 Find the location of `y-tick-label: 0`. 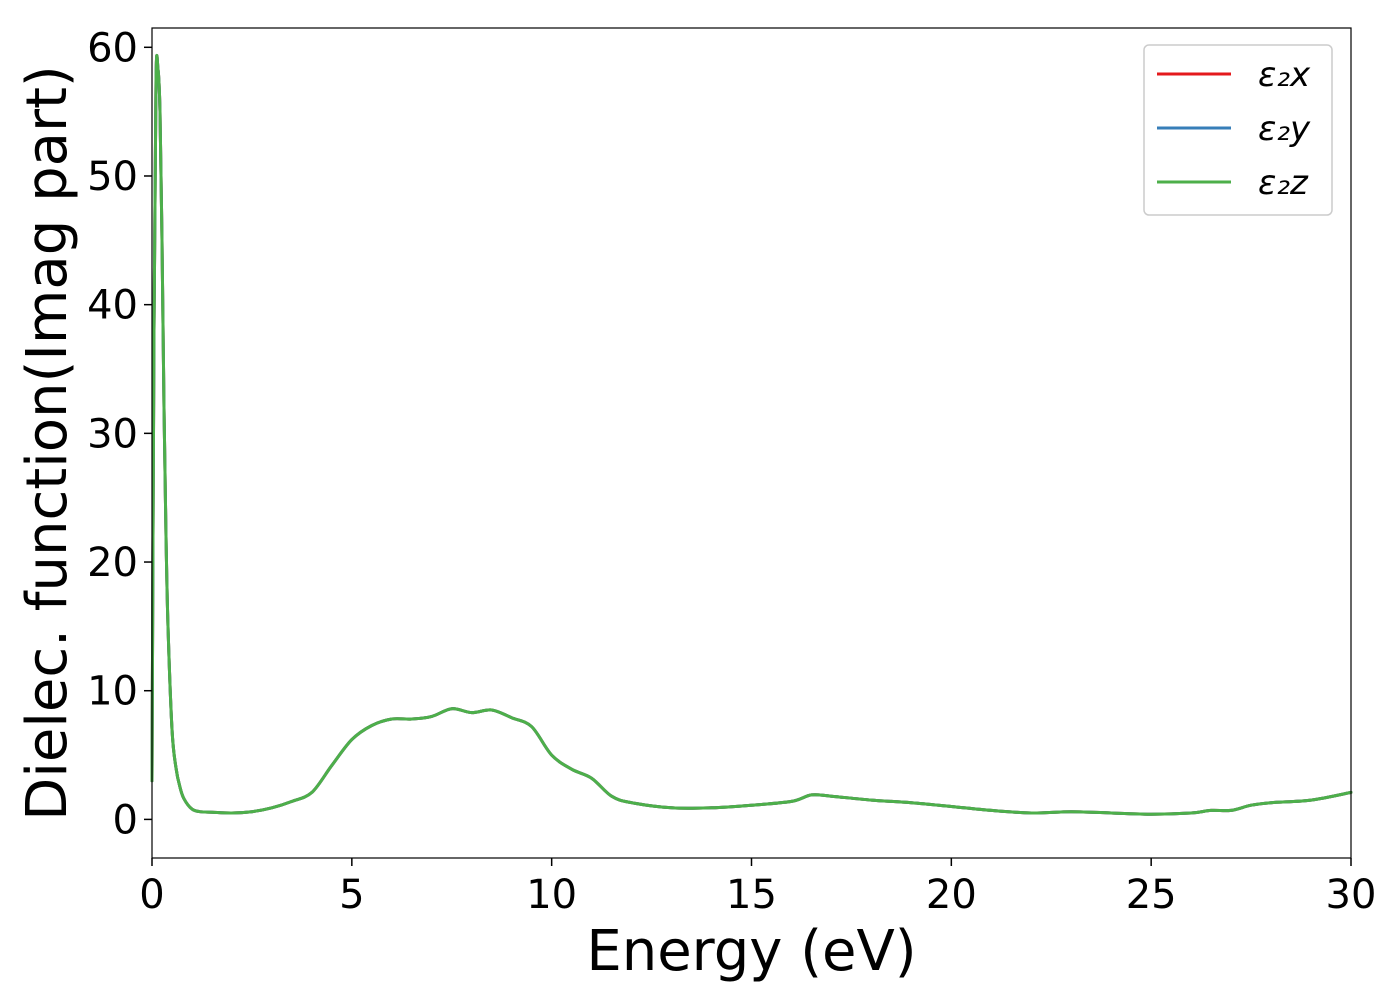

y-tick-label: 0 is located at coordinates (125, 820).